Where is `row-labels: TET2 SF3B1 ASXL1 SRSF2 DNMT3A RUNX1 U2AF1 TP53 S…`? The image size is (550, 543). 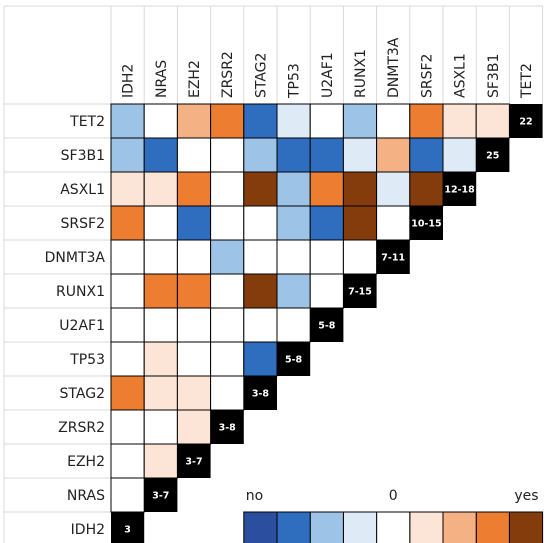 row-labels: TET2 SF3B1 ASXL1 SRSF2 DNMT3A RUNX1 U2AF1 TP53 S… is located at coordinates (75, 326).